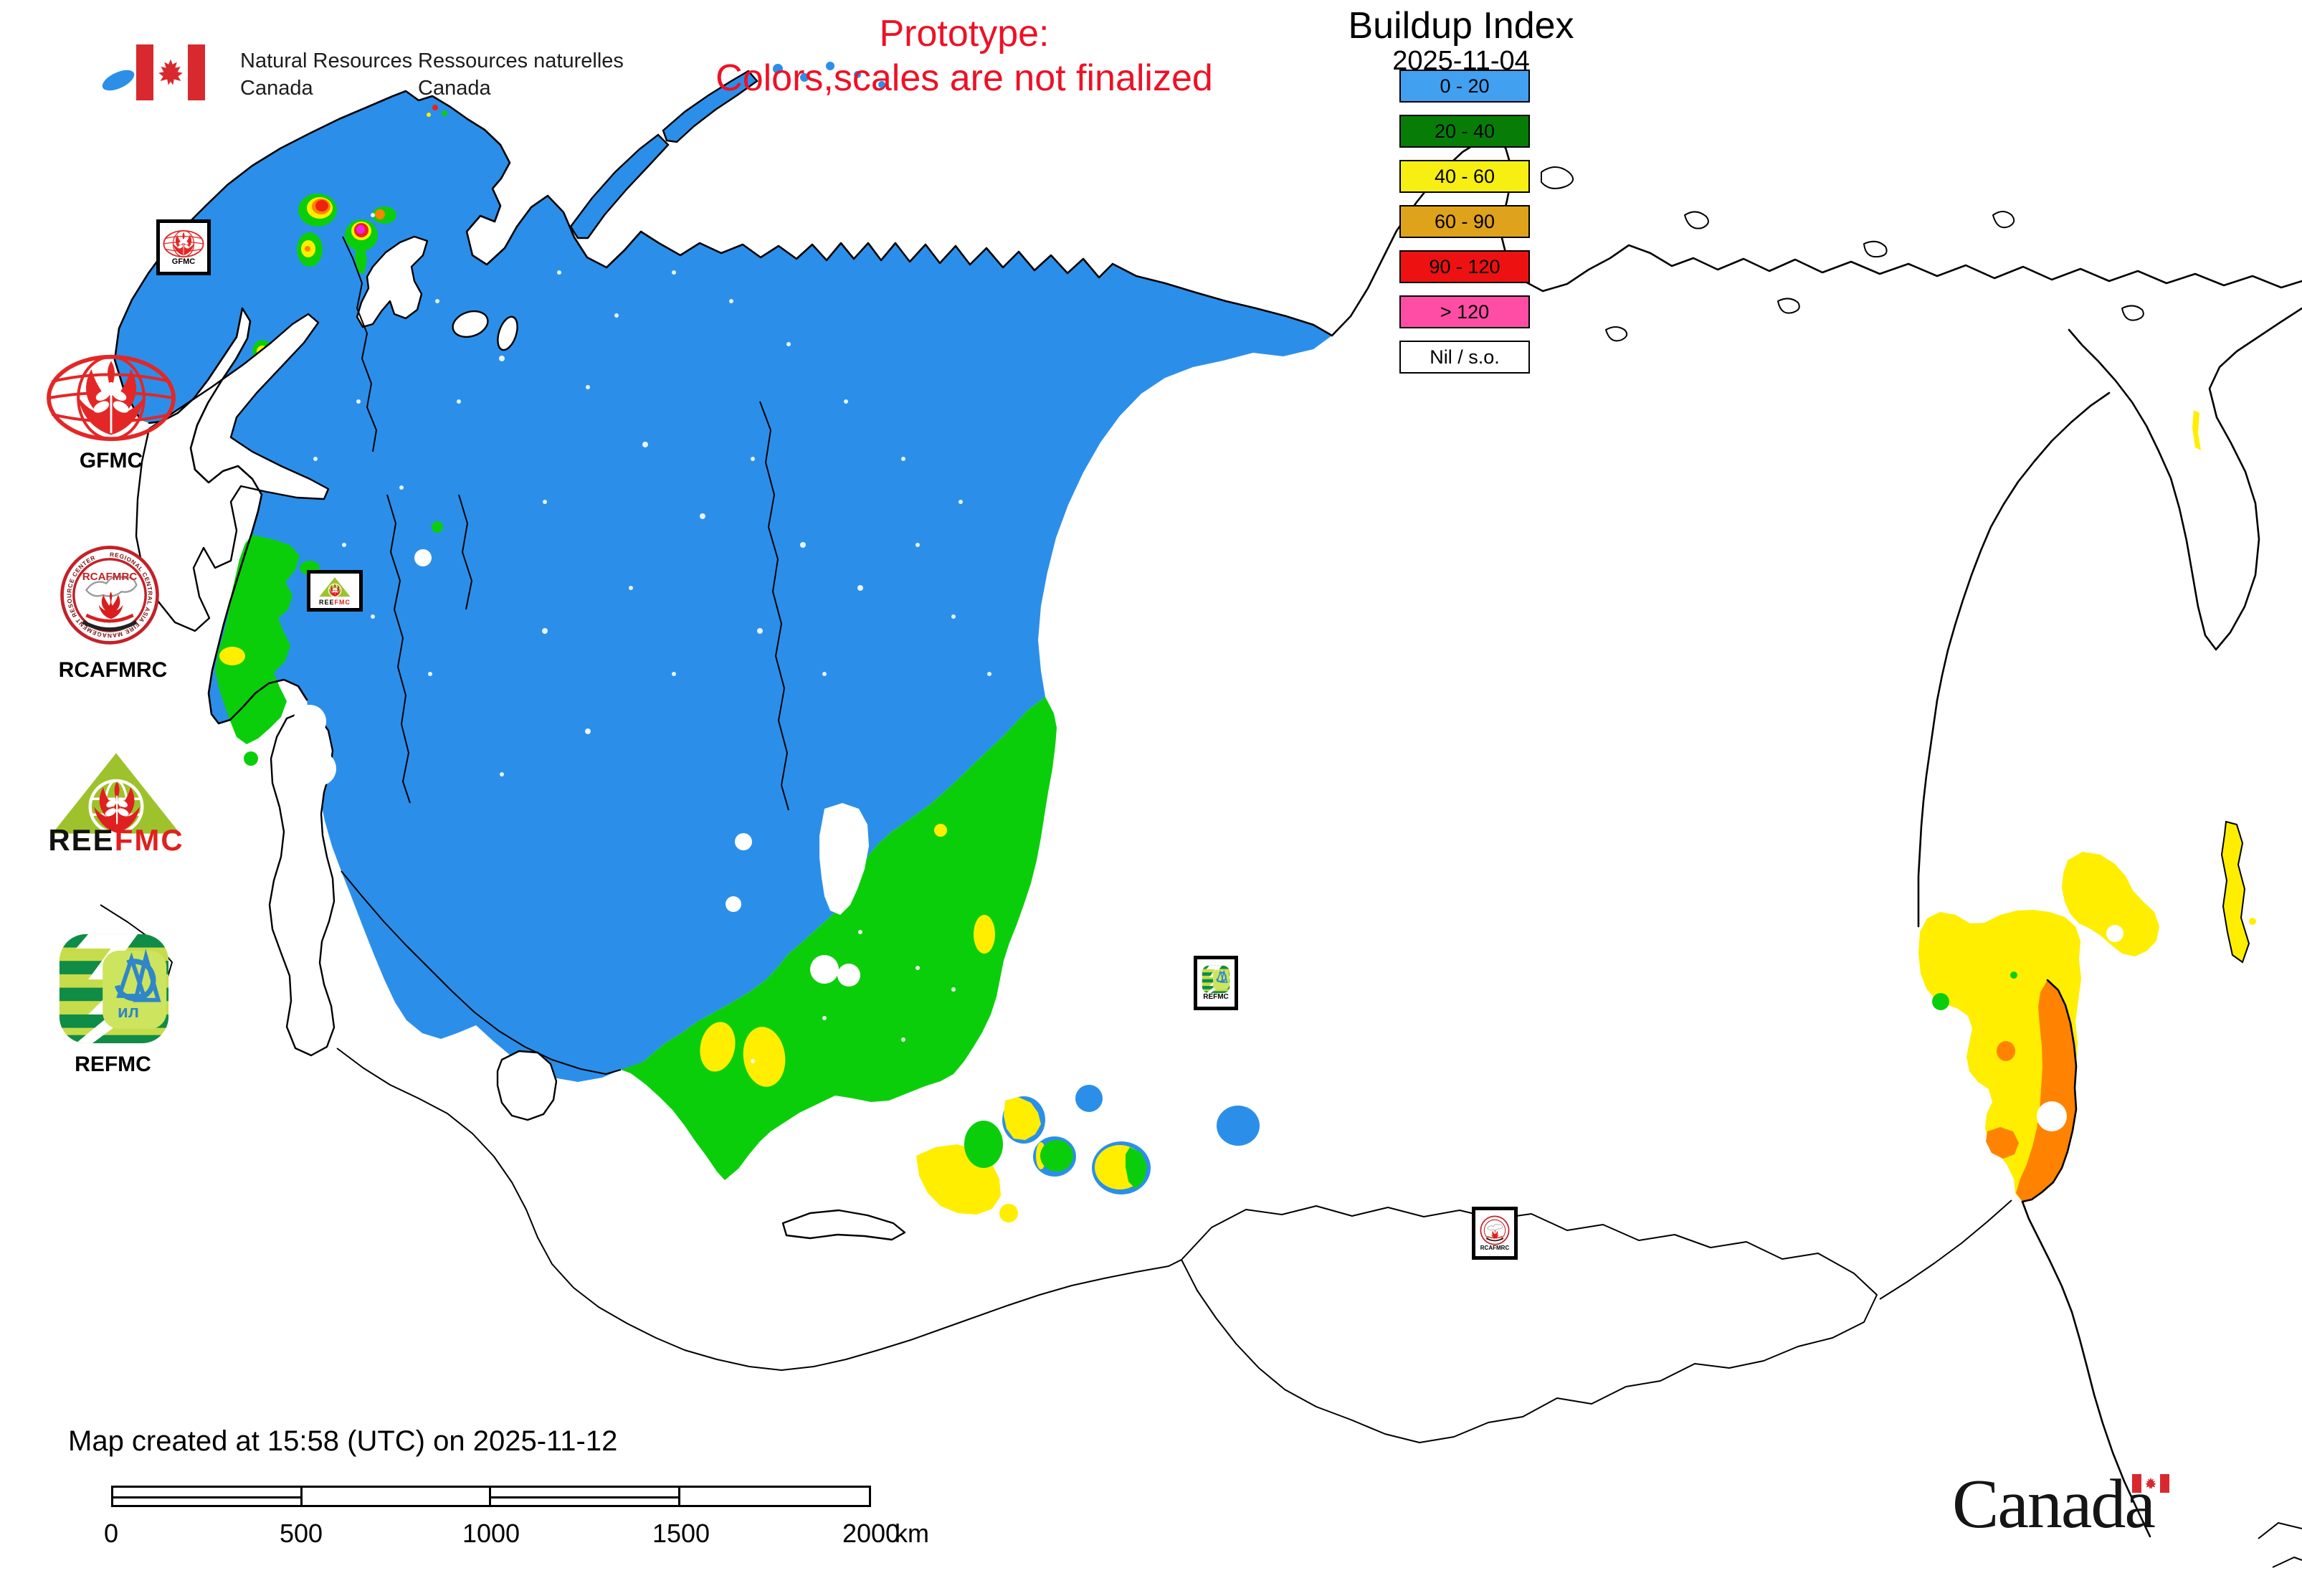 The height and width of the screenshot is (1596, 2302). What do you see at coordinates (1033, 1159) in the screenshot?
I see `station-clusters-south` at bounding box center [1033, 1159].